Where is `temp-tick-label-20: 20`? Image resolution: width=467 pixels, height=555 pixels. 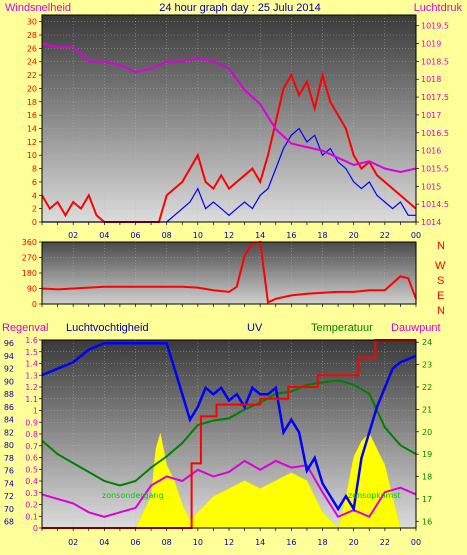
temp-tick-label-20: 20 is located at coordinates (427, 432).